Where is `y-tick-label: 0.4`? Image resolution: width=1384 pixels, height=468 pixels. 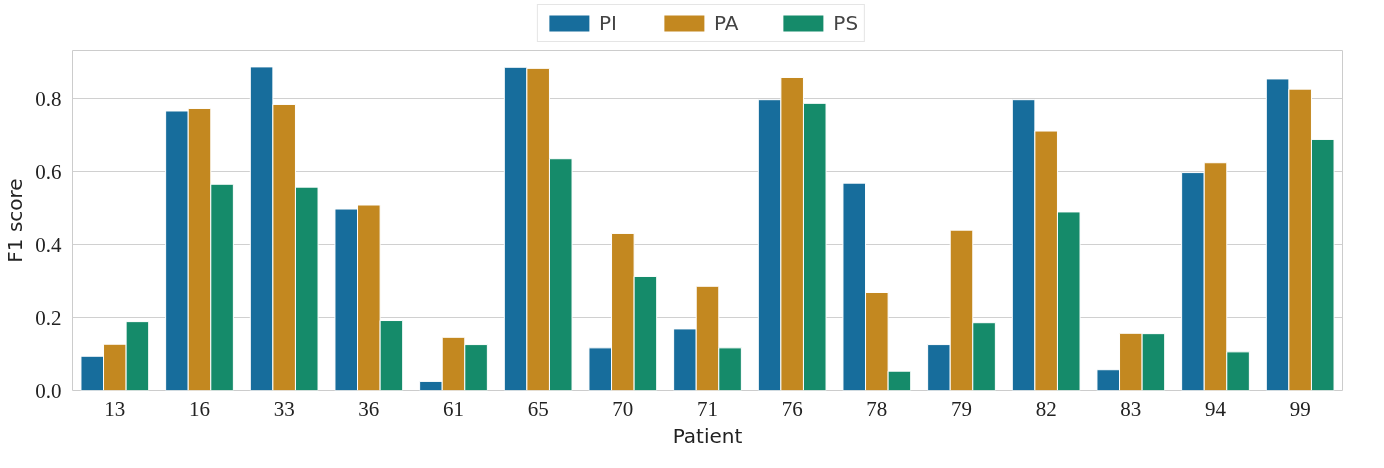 y-tick-label: 0.4 is located at coordinates (48, 244).